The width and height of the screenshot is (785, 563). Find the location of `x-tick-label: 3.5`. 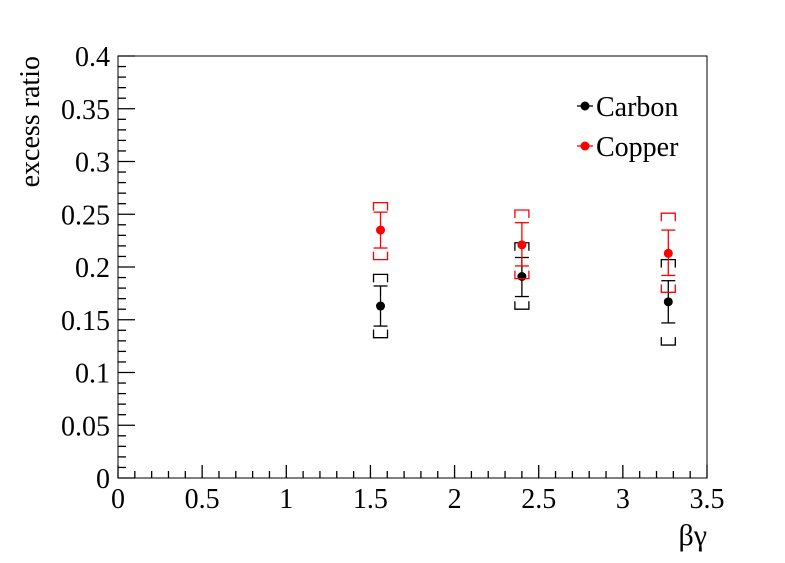

x-tick-label: 3.5 is located at coordinates (707, 499).